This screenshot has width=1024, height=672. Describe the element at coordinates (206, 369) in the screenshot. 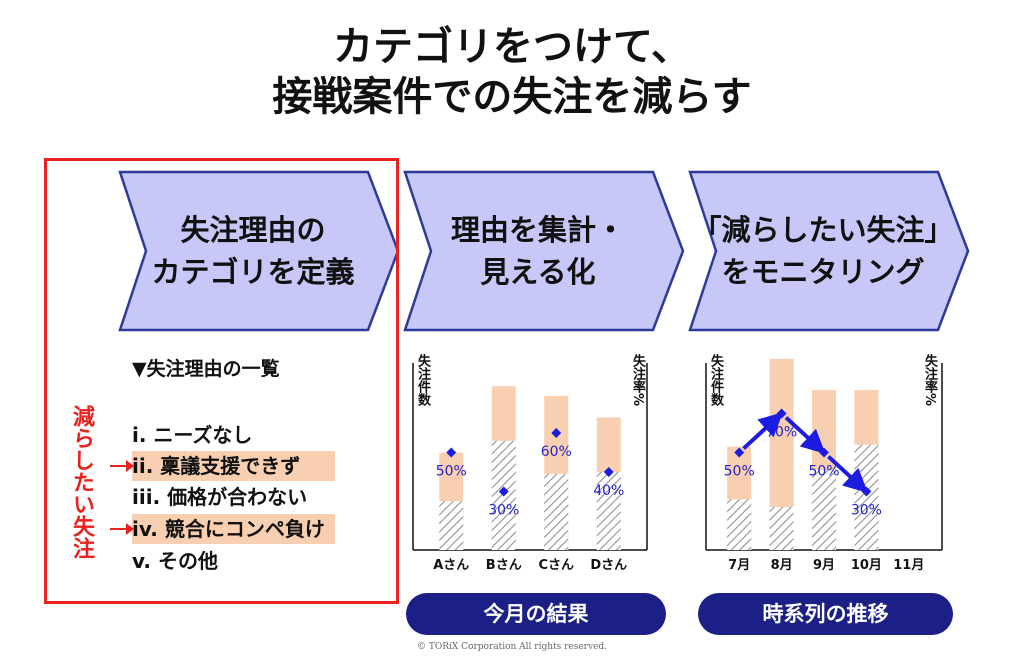

I see `reason-list-heading: ▼失注理由の一覧` at that location.